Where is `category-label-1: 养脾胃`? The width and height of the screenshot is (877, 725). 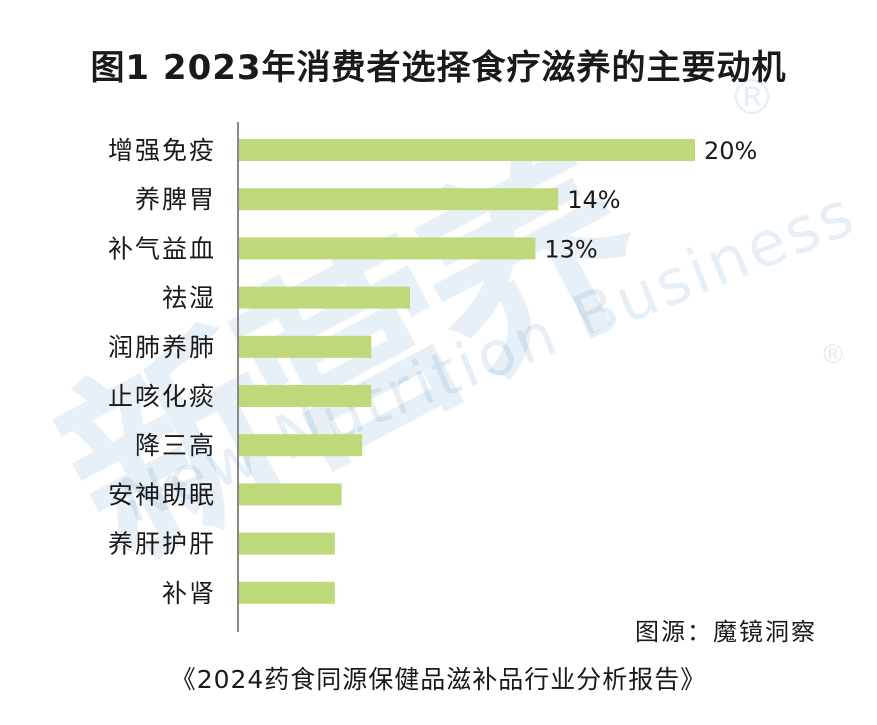 category-label-1: 养脾胃 is located at coordinates (175, 199).